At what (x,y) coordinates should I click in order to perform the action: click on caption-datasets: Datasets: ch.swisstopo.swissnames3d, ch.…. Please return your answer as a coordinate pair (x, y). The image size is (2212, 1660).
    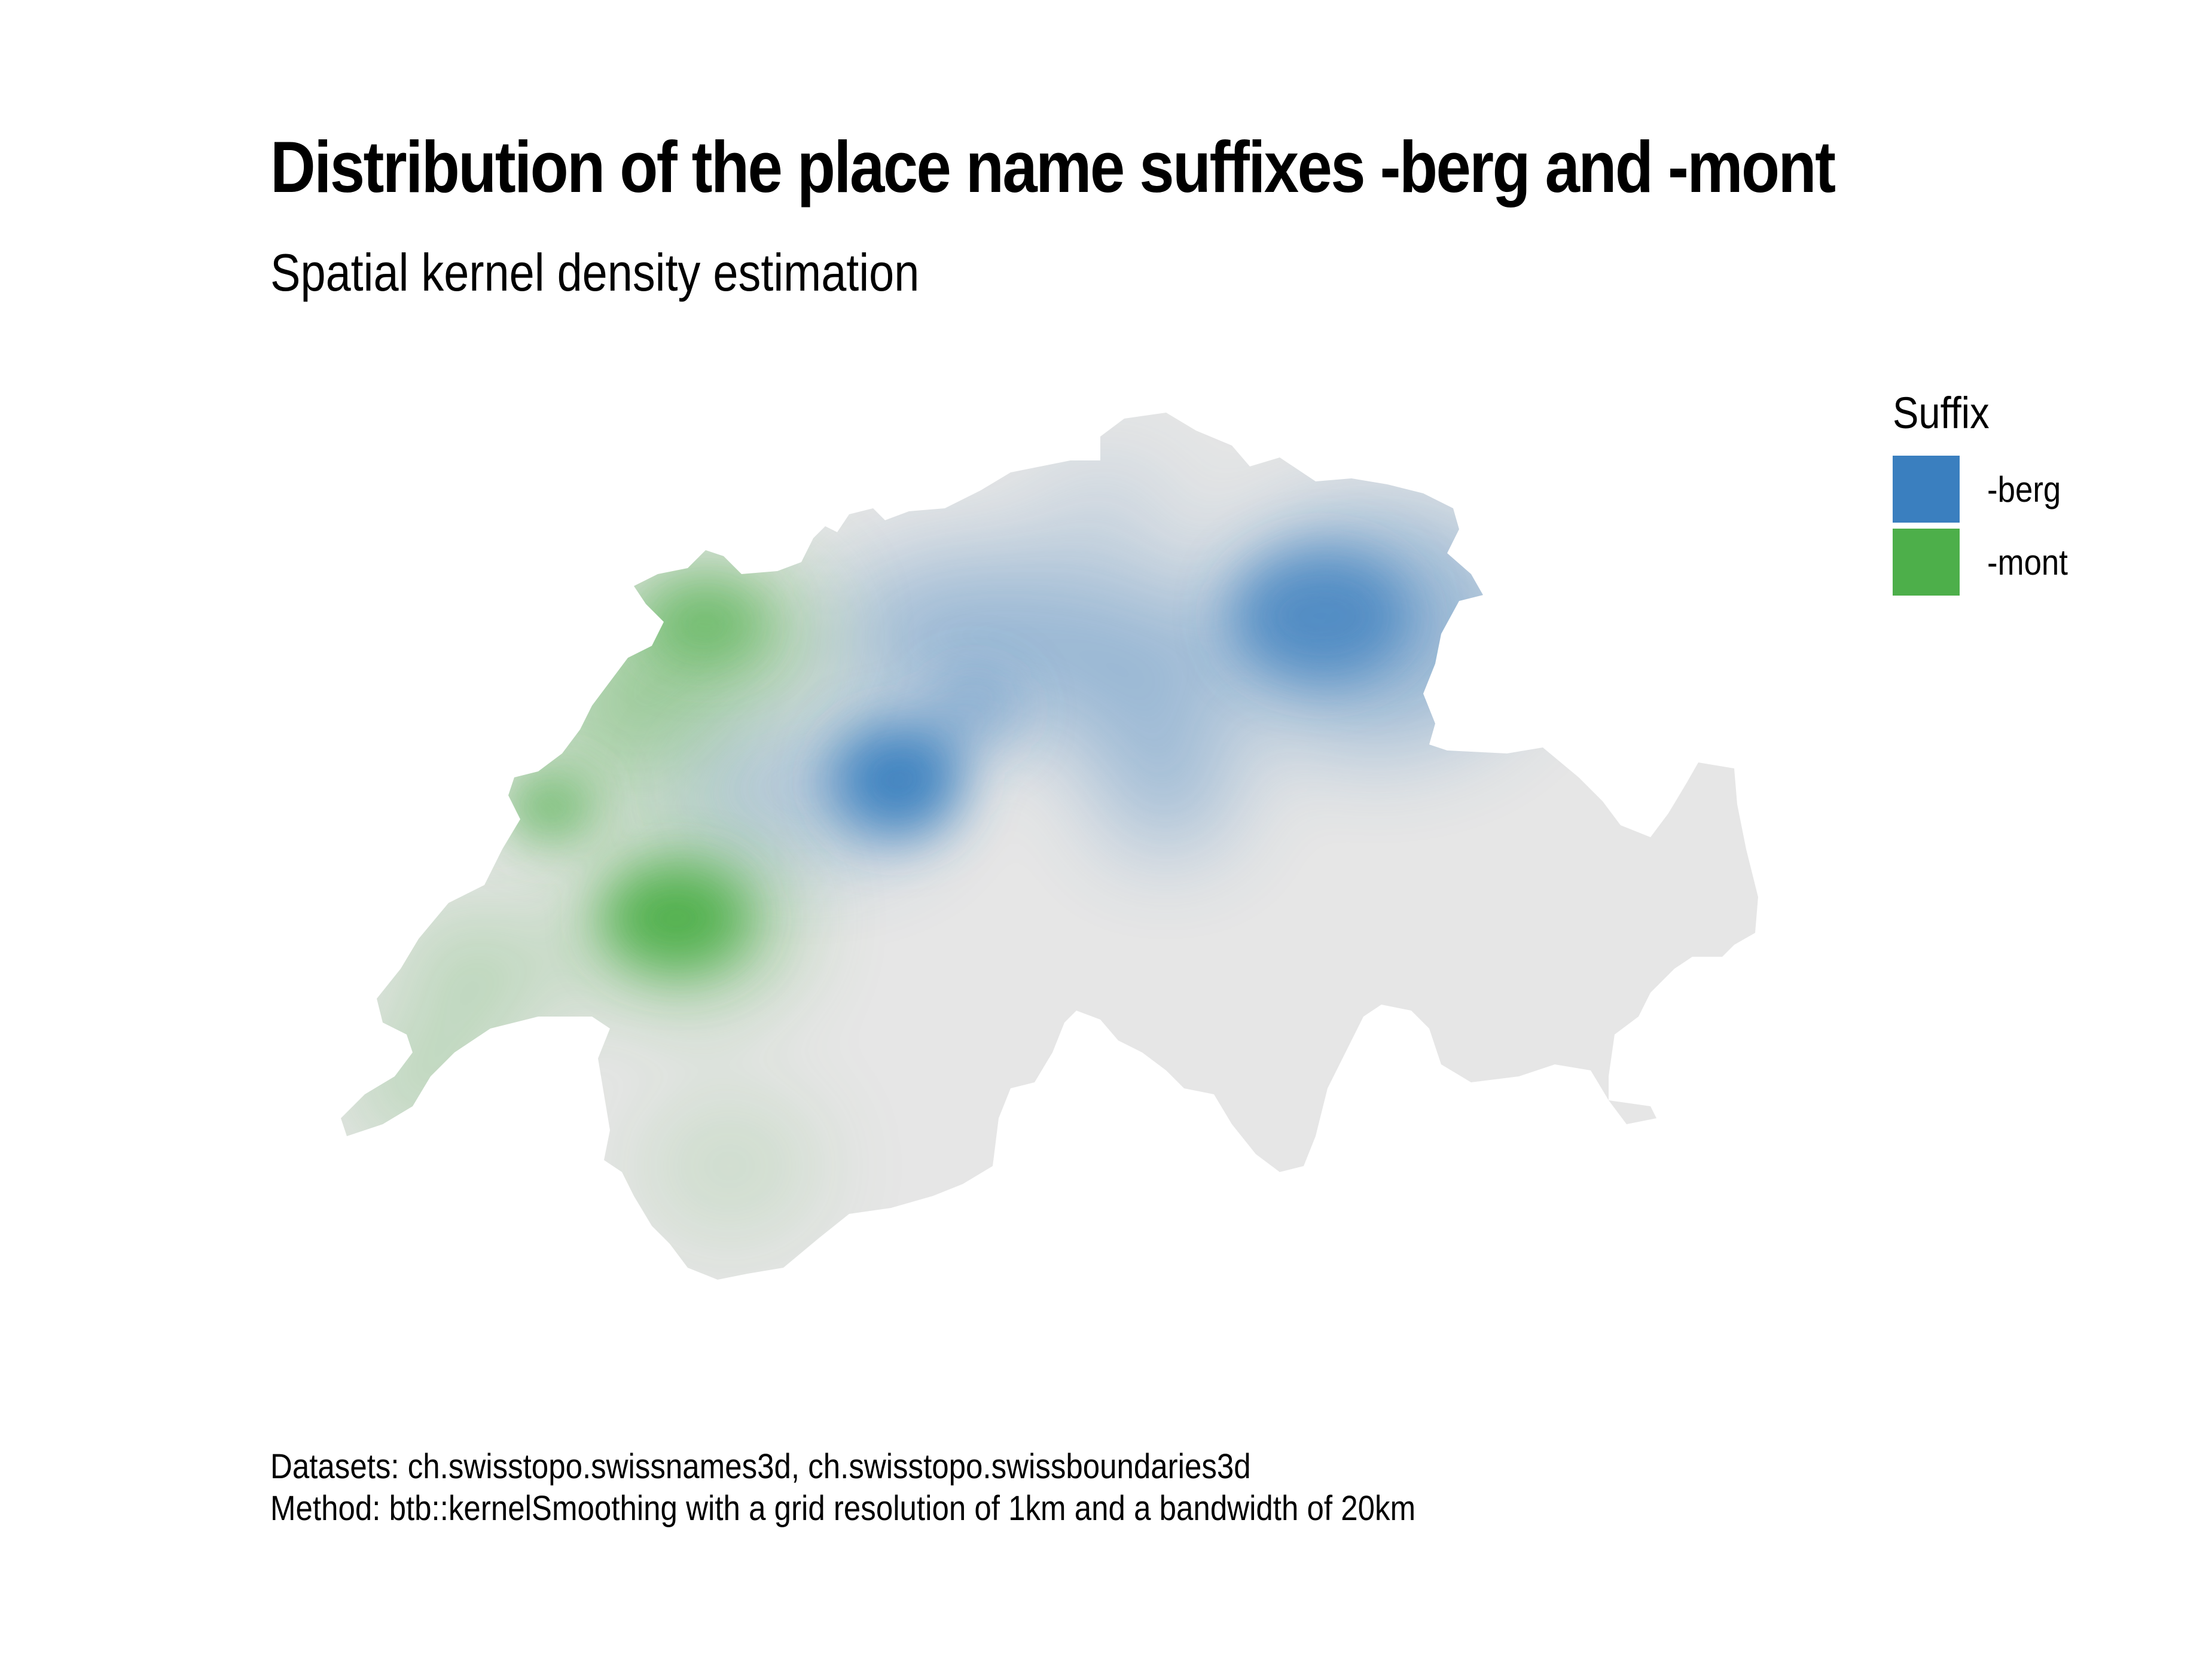
    Looking at the image, I should click on (760, 1467).